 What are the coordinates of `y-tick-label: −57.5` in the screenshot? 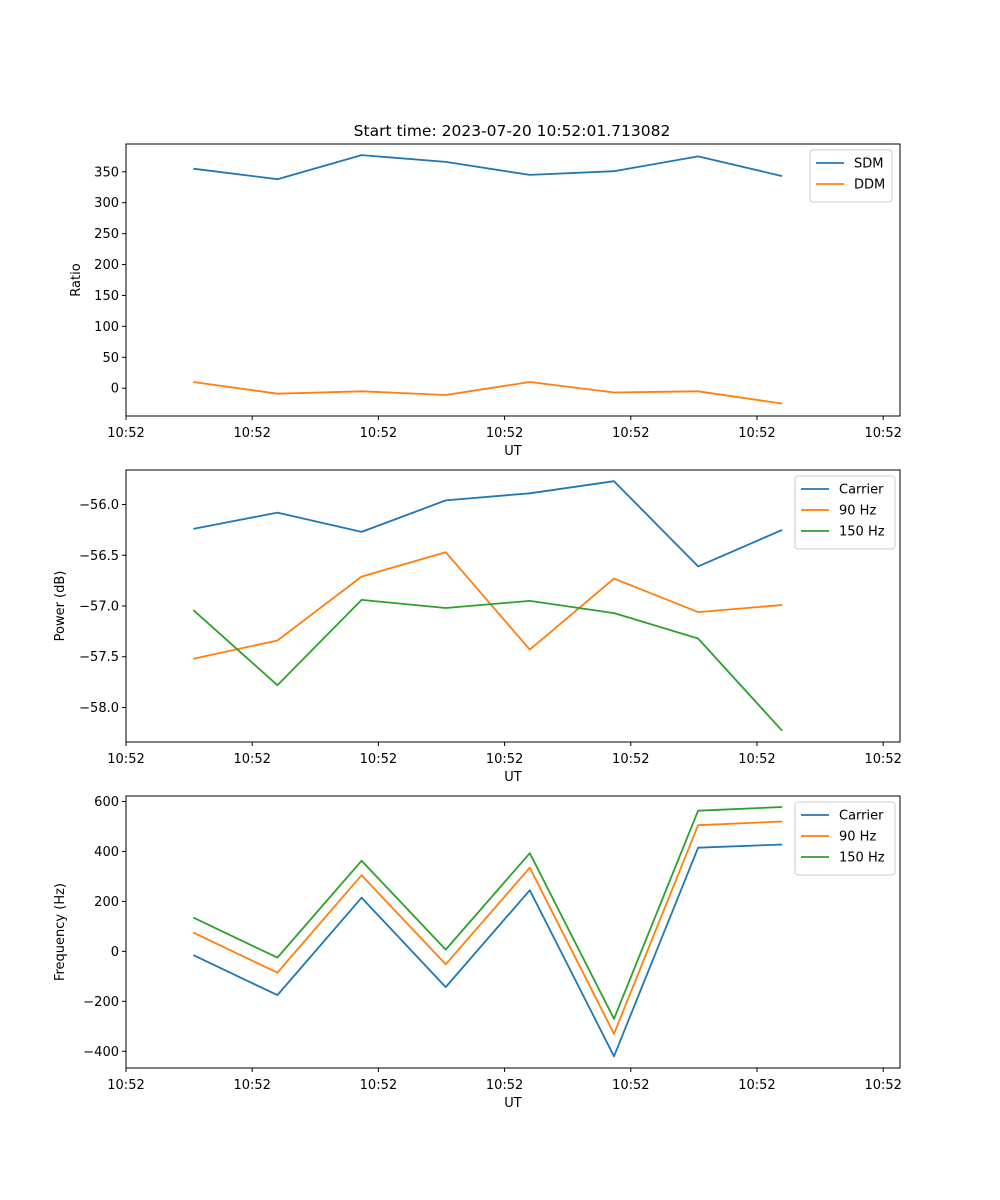 It's located at (99, 657).